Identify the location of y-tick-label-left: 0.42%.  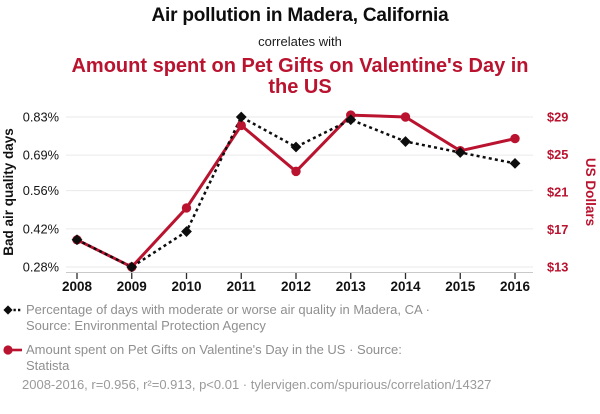
(41, 228).